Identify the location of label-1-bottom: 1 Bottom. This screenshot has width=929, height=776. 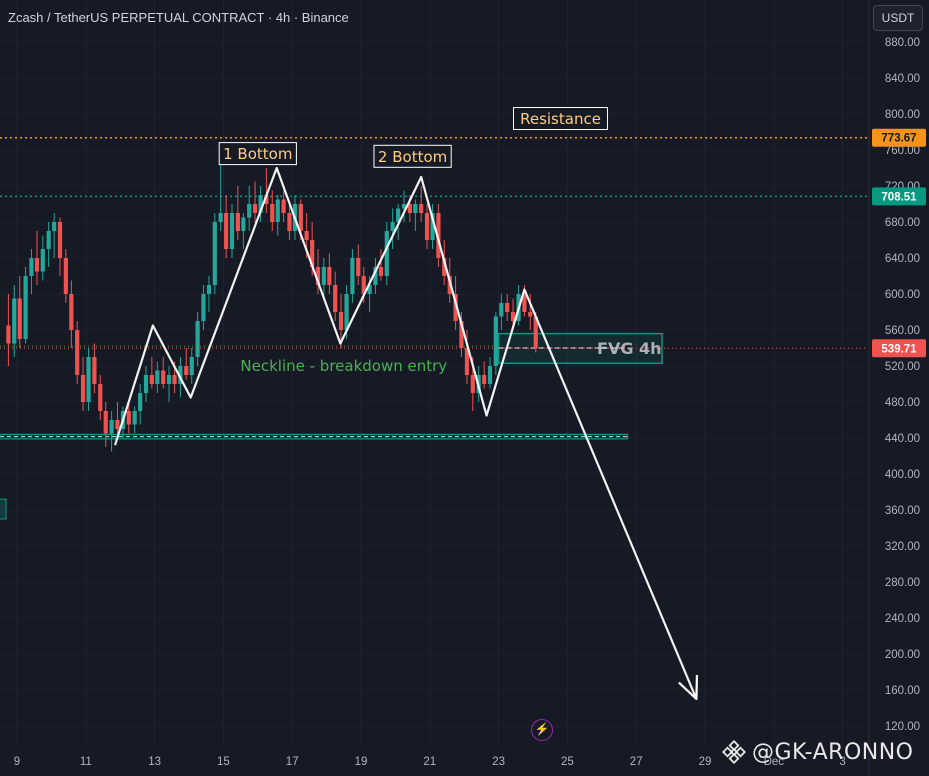
(257, 154).